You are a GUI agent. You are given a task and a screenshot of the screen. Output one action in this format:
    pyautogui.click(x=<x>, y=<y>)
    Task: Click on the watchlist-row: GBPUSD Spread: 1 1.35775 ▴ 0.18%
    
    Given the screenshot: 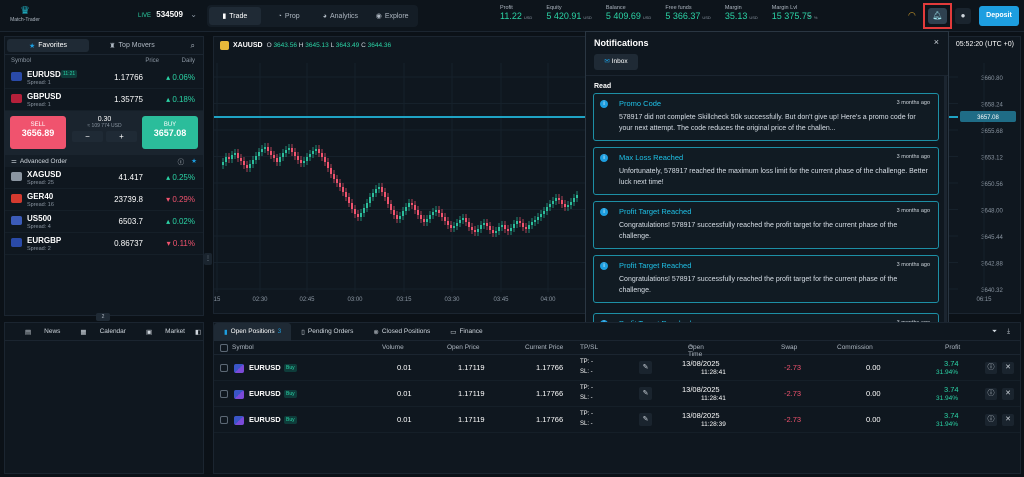 What is the action you would take?
    pyautogui.click(x=104, y=100)
    